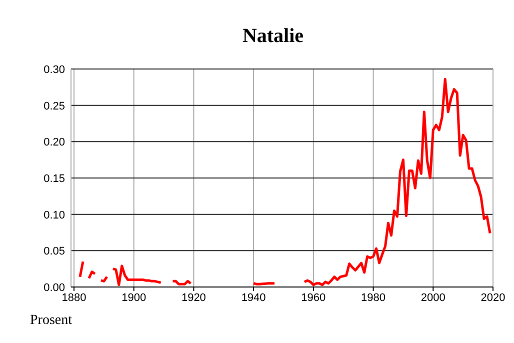 The width and height of the screenshot is (514, 343). What do you see at coordinates (54, 142) in the screenshot?
I see `y-tick-label: 0.20` at bounding box center [54, 142].